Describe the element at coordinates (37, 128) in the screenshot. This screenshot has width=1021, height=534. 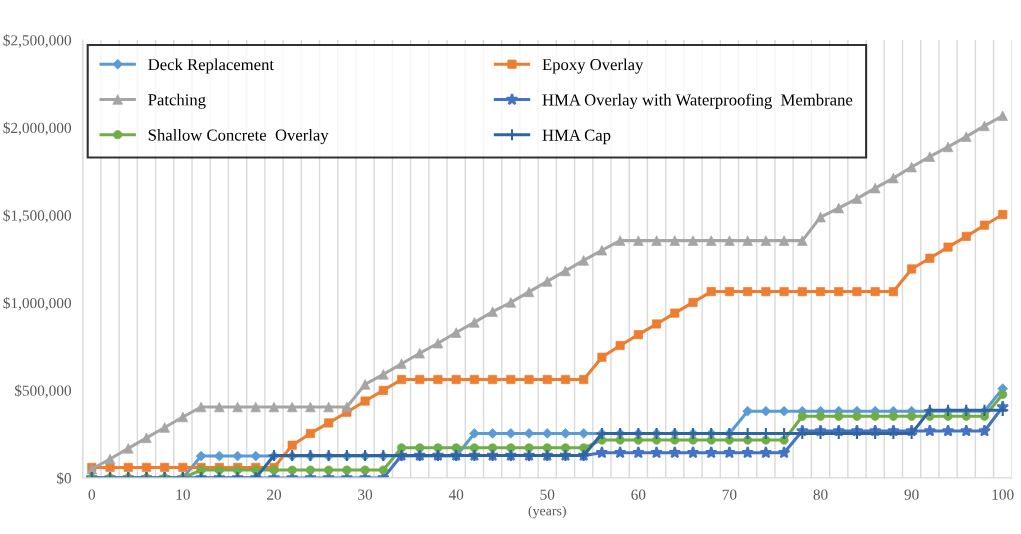
I see `y-tick-label: $2,000,000` at that location.